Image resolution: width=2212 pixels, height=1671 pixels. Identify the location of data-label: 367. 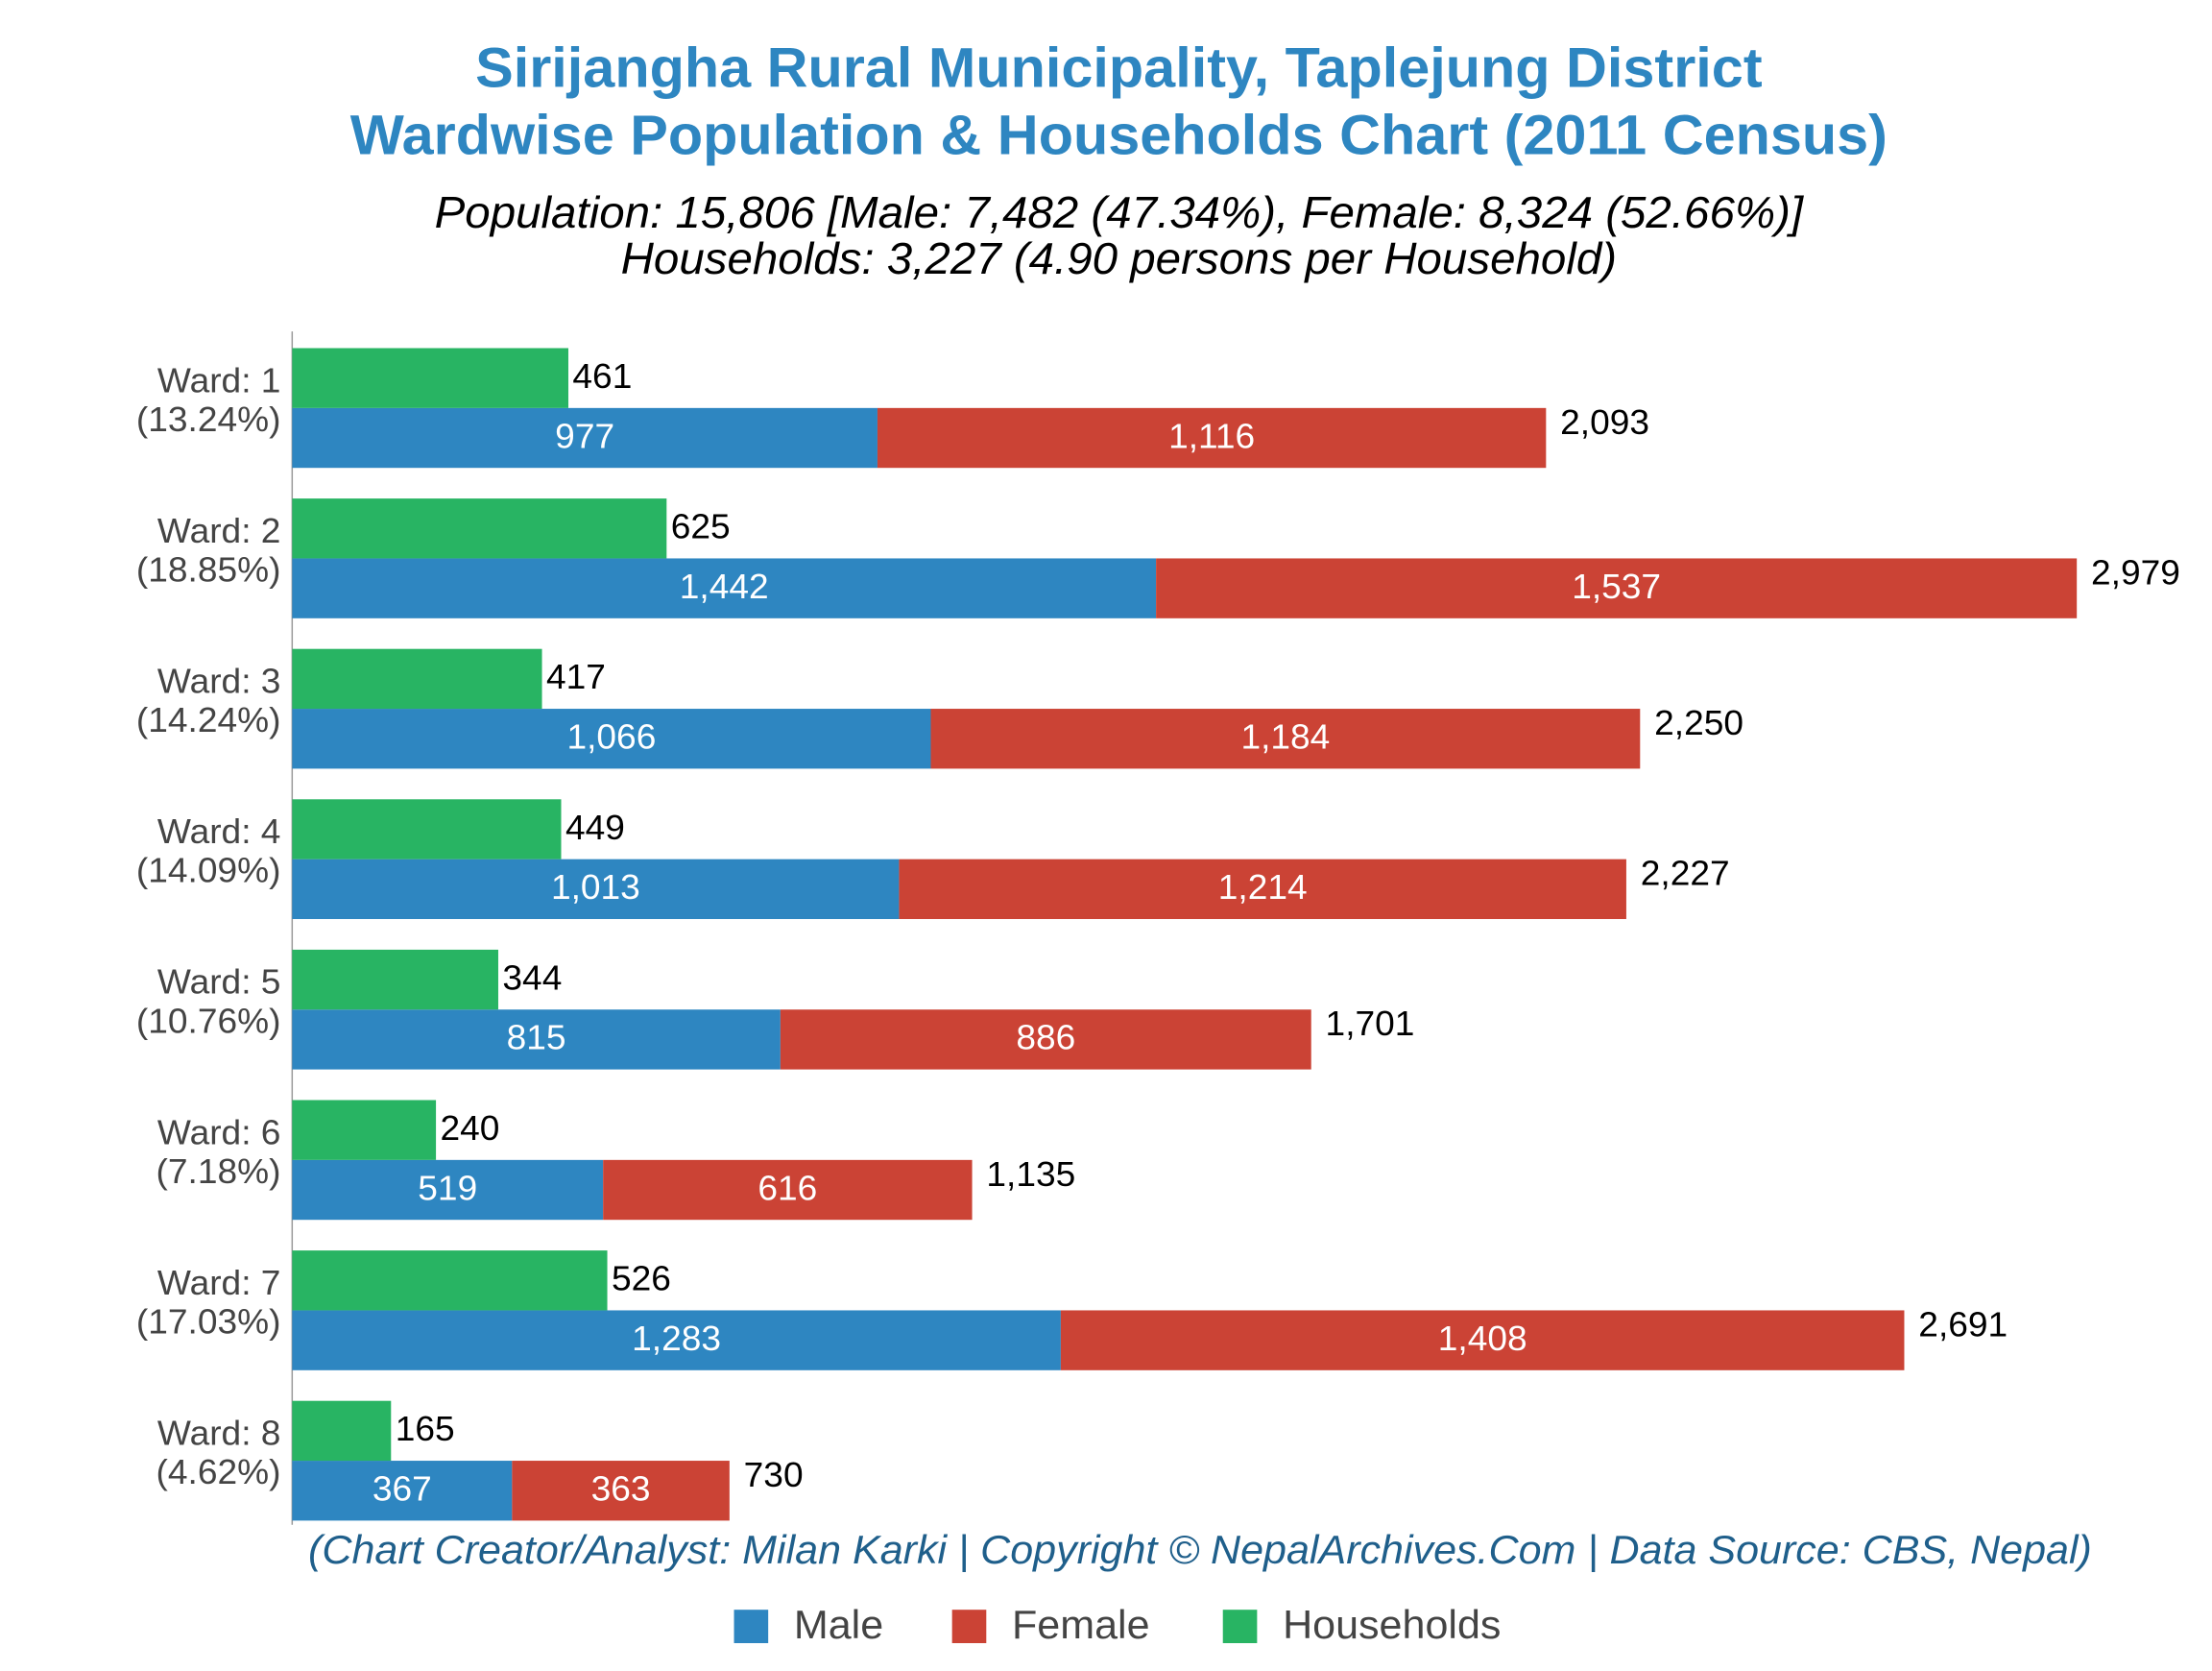
(402, 1489).